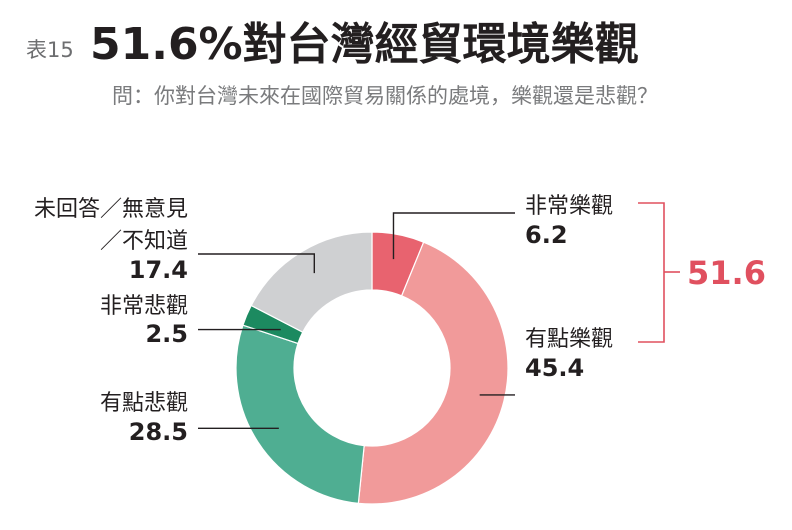  I want to click on page-title: 51.6%對台灣經貿環境樂觀, so click(364, 44).